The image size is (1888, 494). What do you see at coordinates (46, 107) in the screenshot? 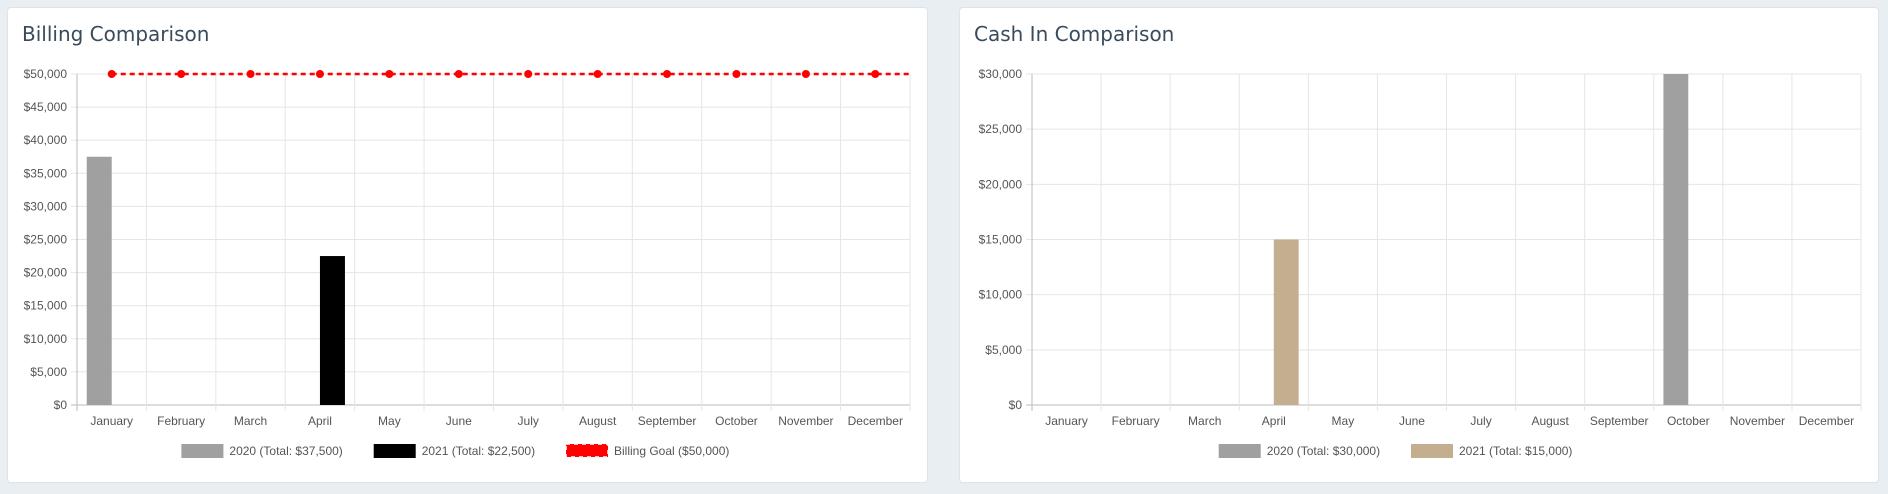
I see `y-tick-label: $45,000` at bounding box center [46, 107].